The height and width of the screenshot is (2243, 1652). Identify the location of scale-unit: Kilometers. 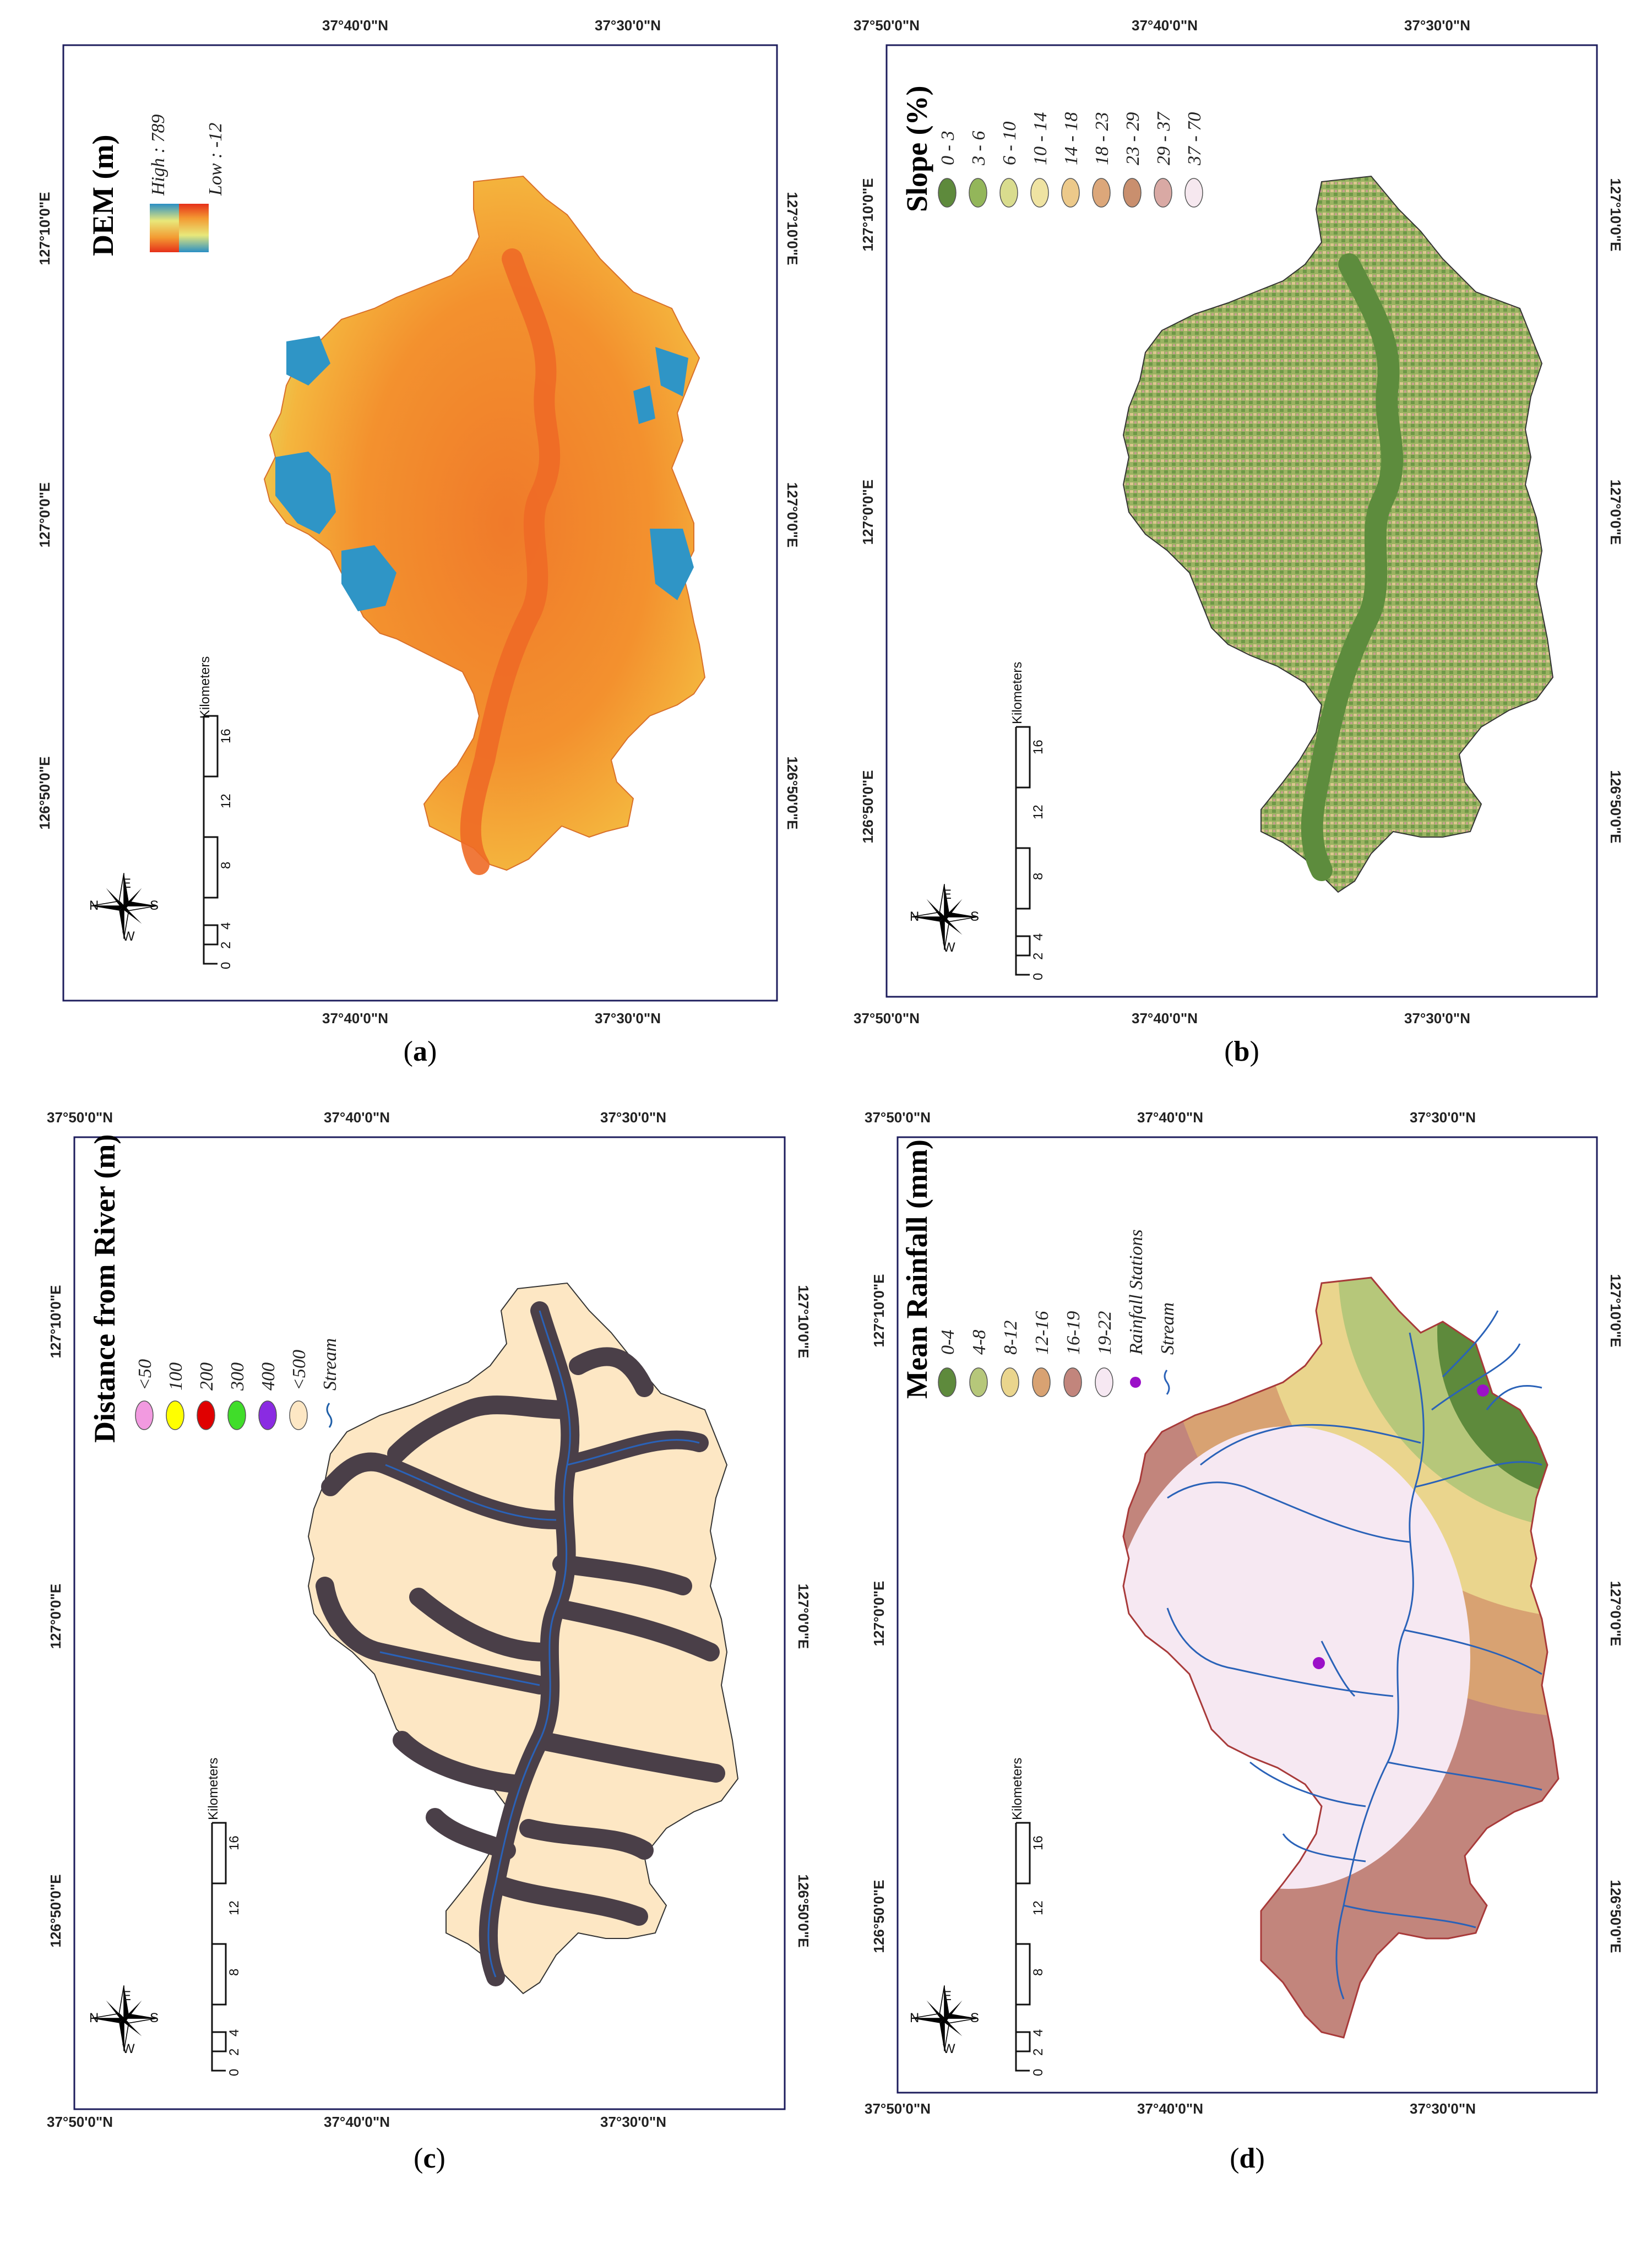
(213, 1789).